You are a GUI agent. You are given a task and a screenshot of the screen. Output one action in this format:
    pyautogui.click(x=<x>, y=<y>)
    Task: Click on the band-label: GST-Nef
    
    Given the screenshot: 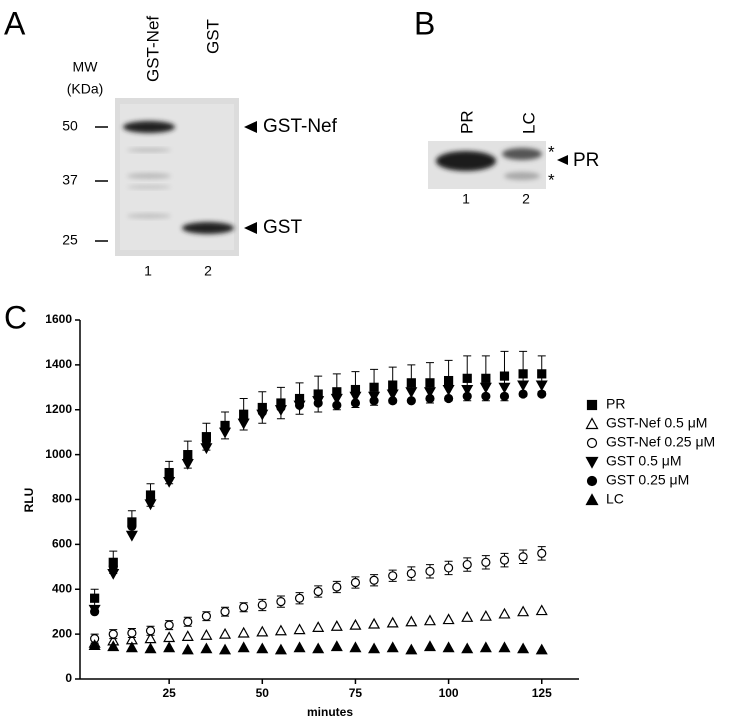 What is the action you would take?
    pyautogui.click(x=300, y=126)
    